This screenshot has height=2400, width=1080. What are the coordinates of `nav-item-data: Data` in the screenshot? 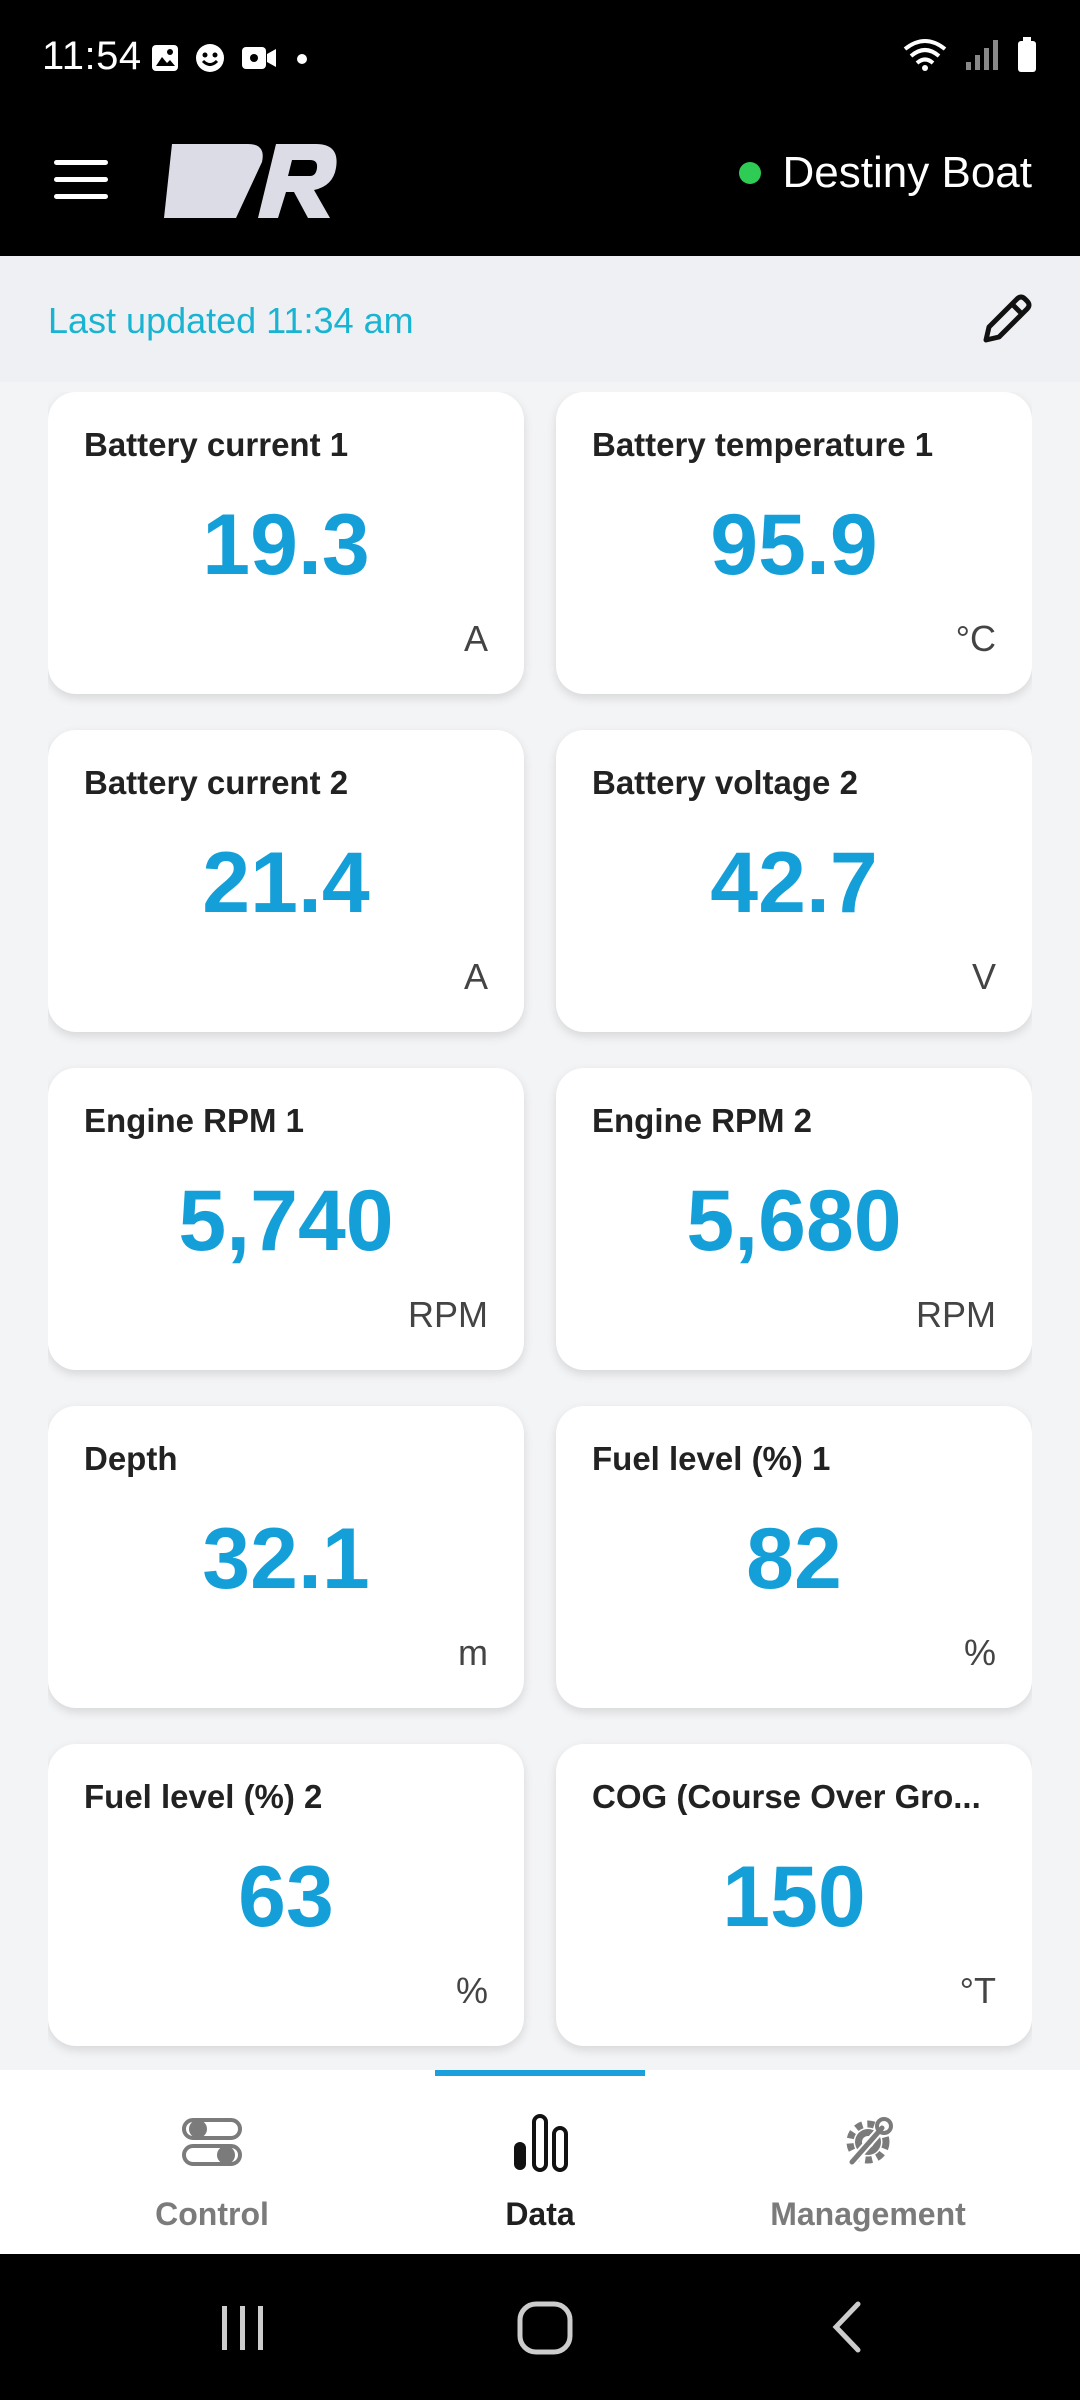 It's located at (540, 2162).